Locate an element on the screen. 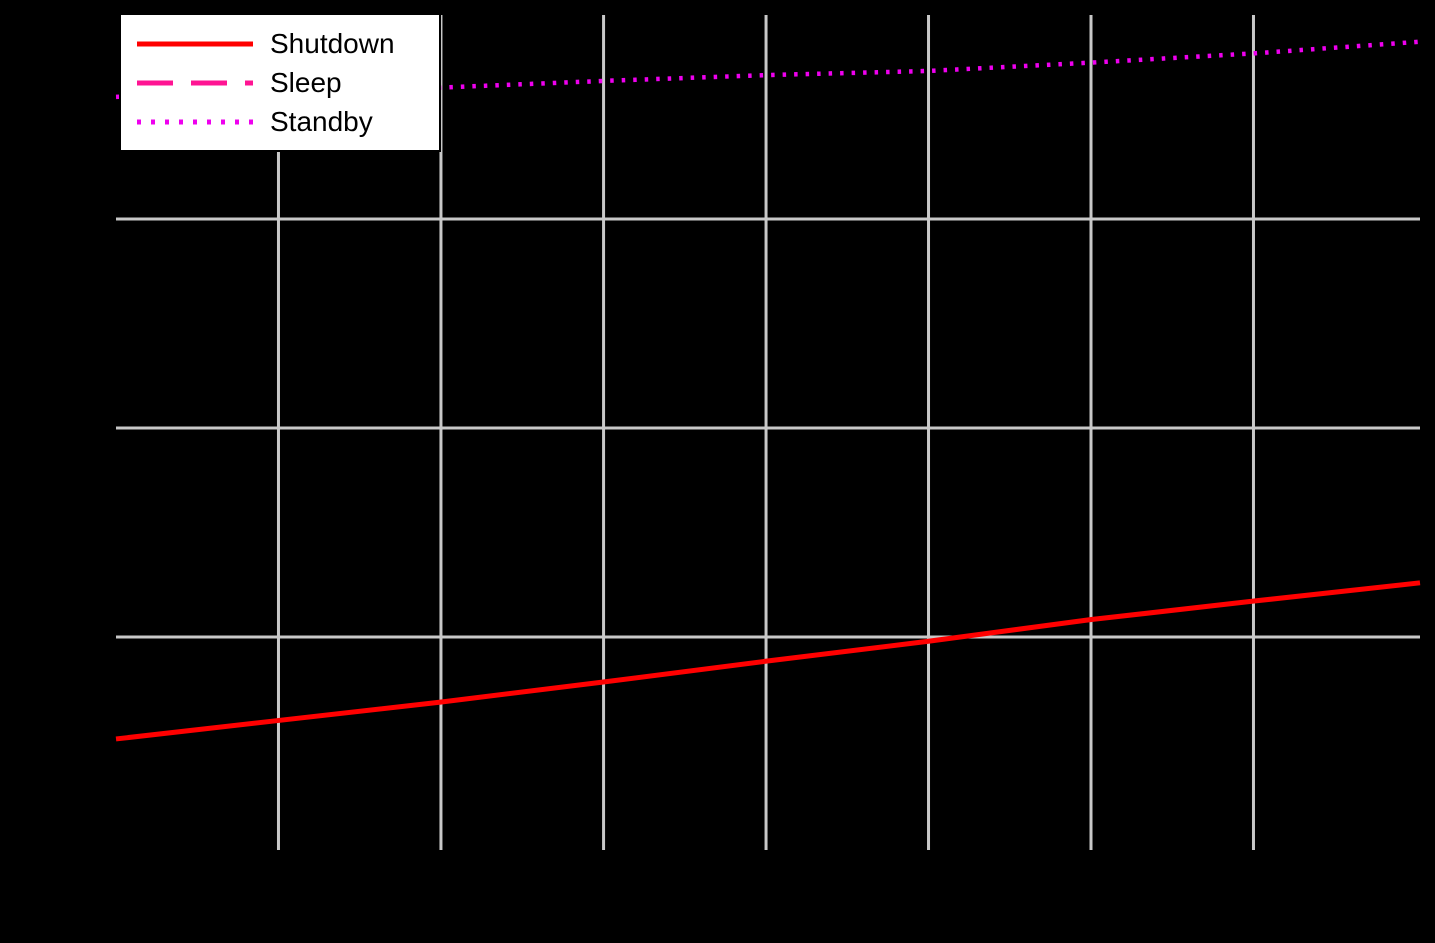 Image resolution: width=1435 pixels, height=943 pixels. legend-entry-sleep: Sleep is located at coordinates (287, 82).